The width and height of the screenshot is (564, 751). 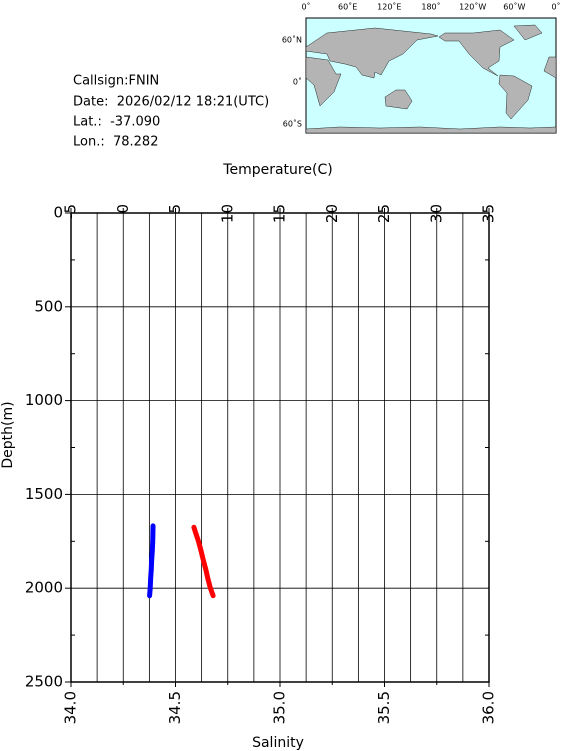 I want to click on x-tick-label: 34.0, so click(x=71, y=707).